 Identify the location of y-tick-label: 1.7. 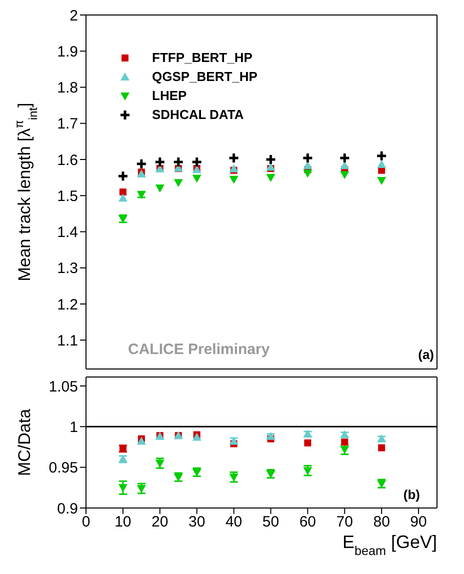
(67, 124).